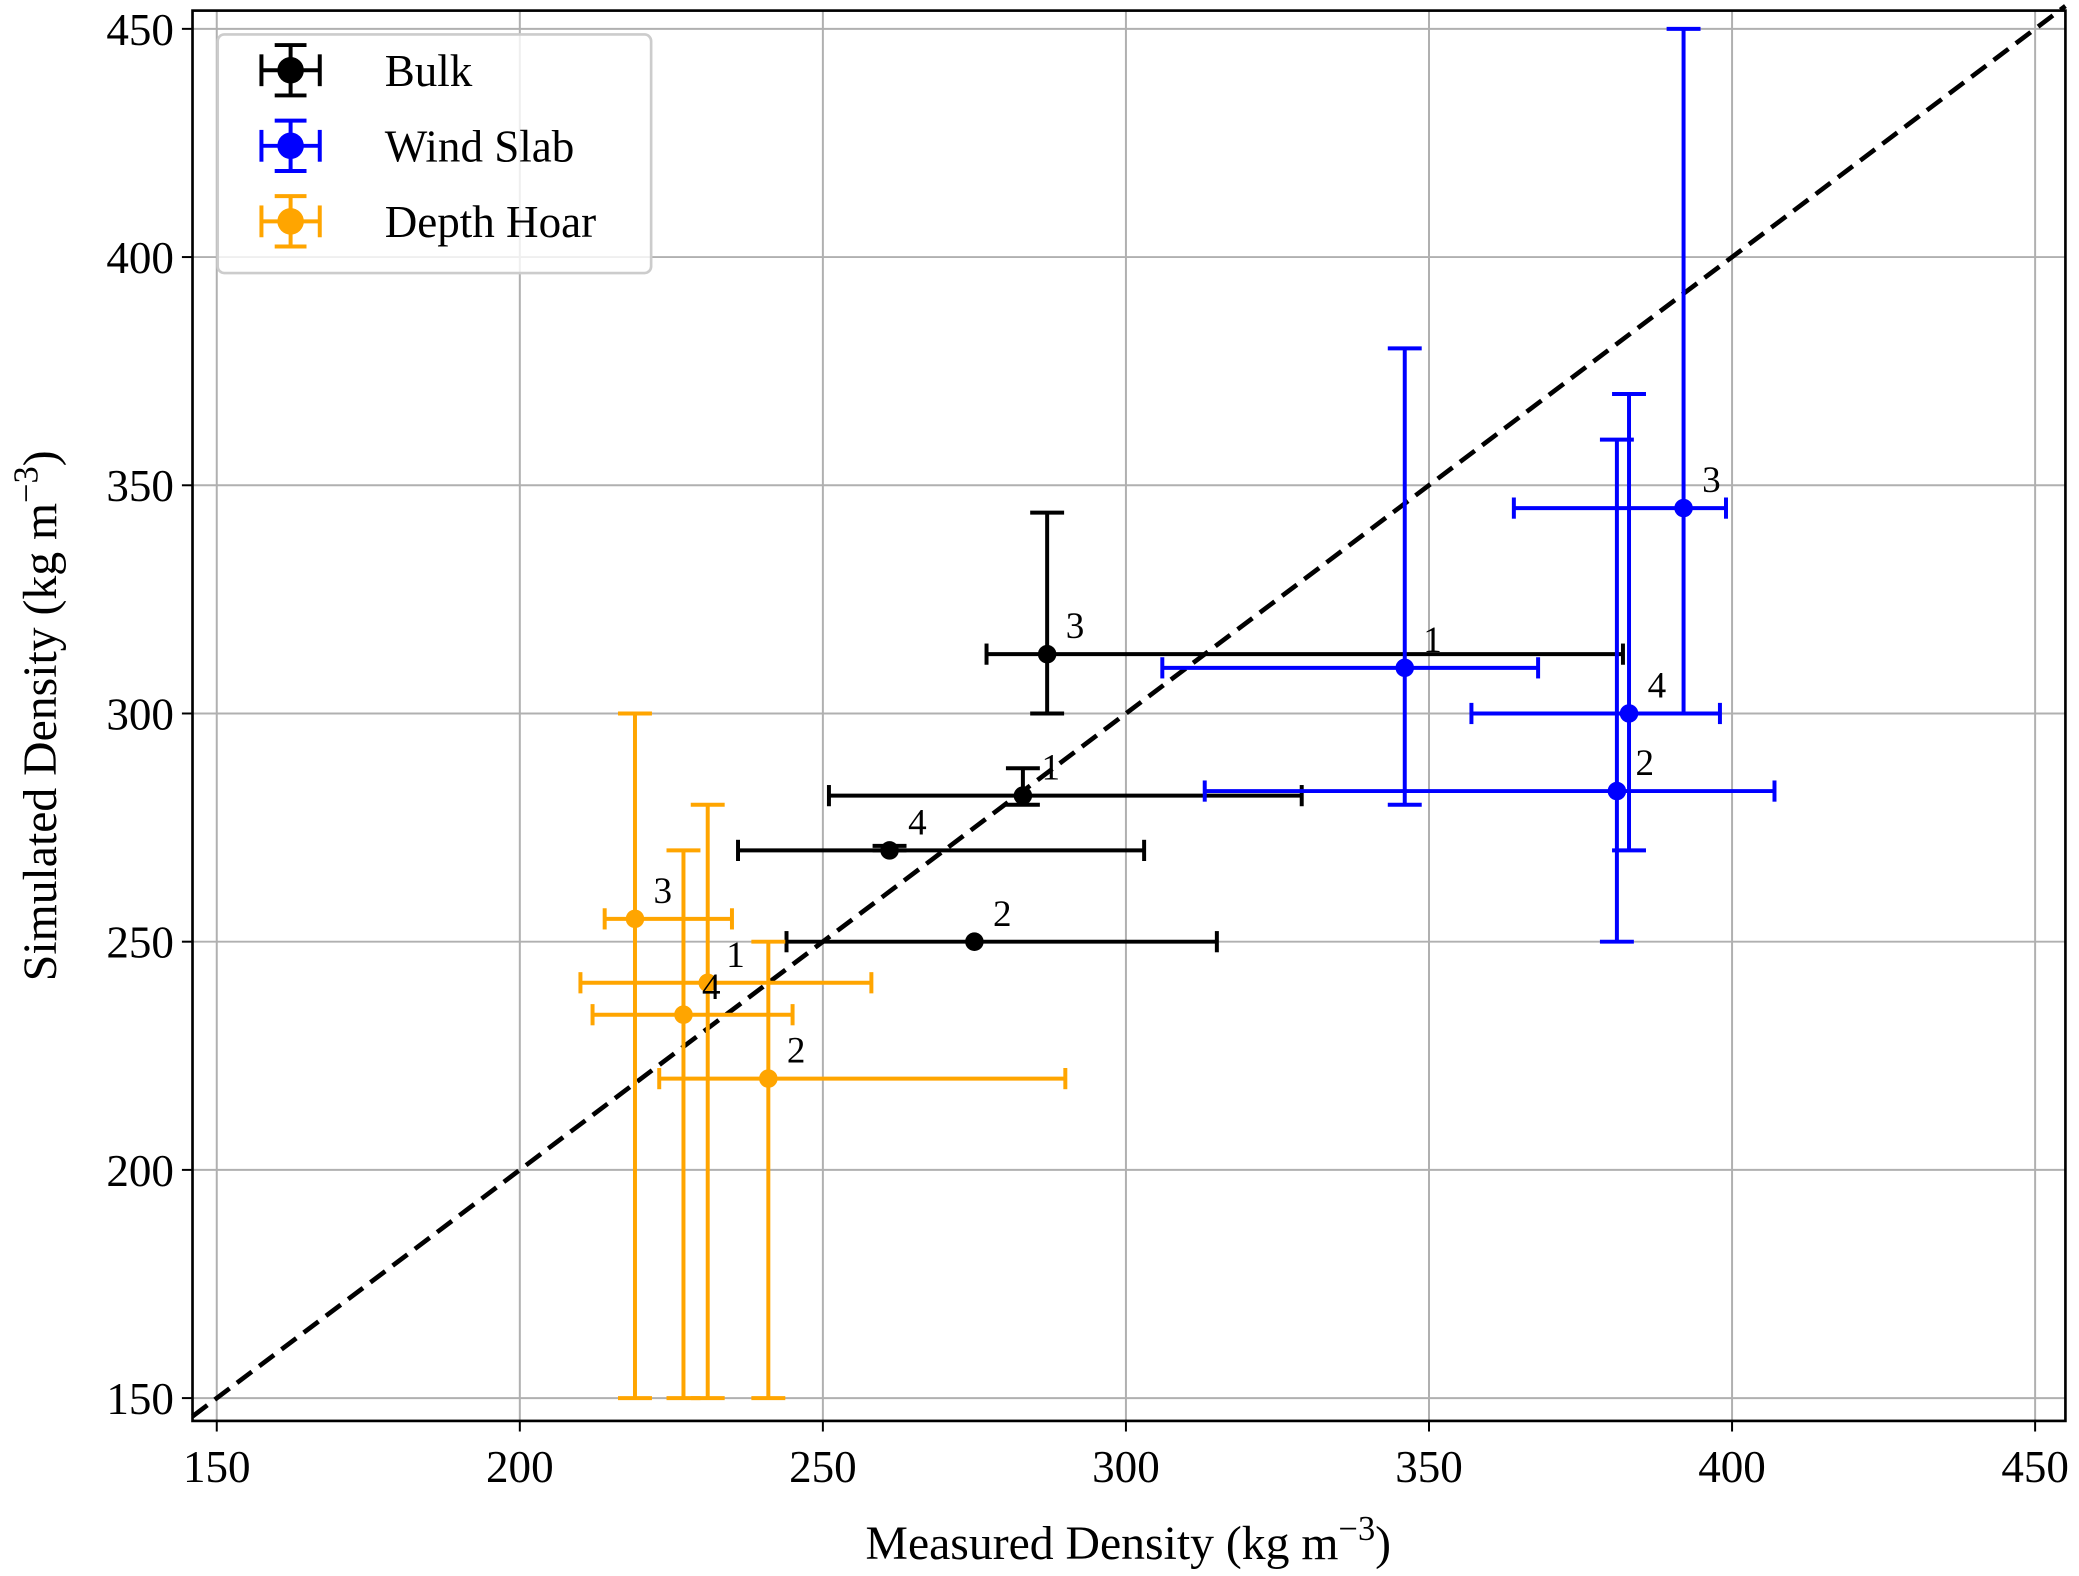 Image resolution: width=2079 pixels, height=1576 pixels. What do you see at coordinates (140, 30) in the screenshot?
I see `y-tick-label: 450` at bounding box center [140, 30].